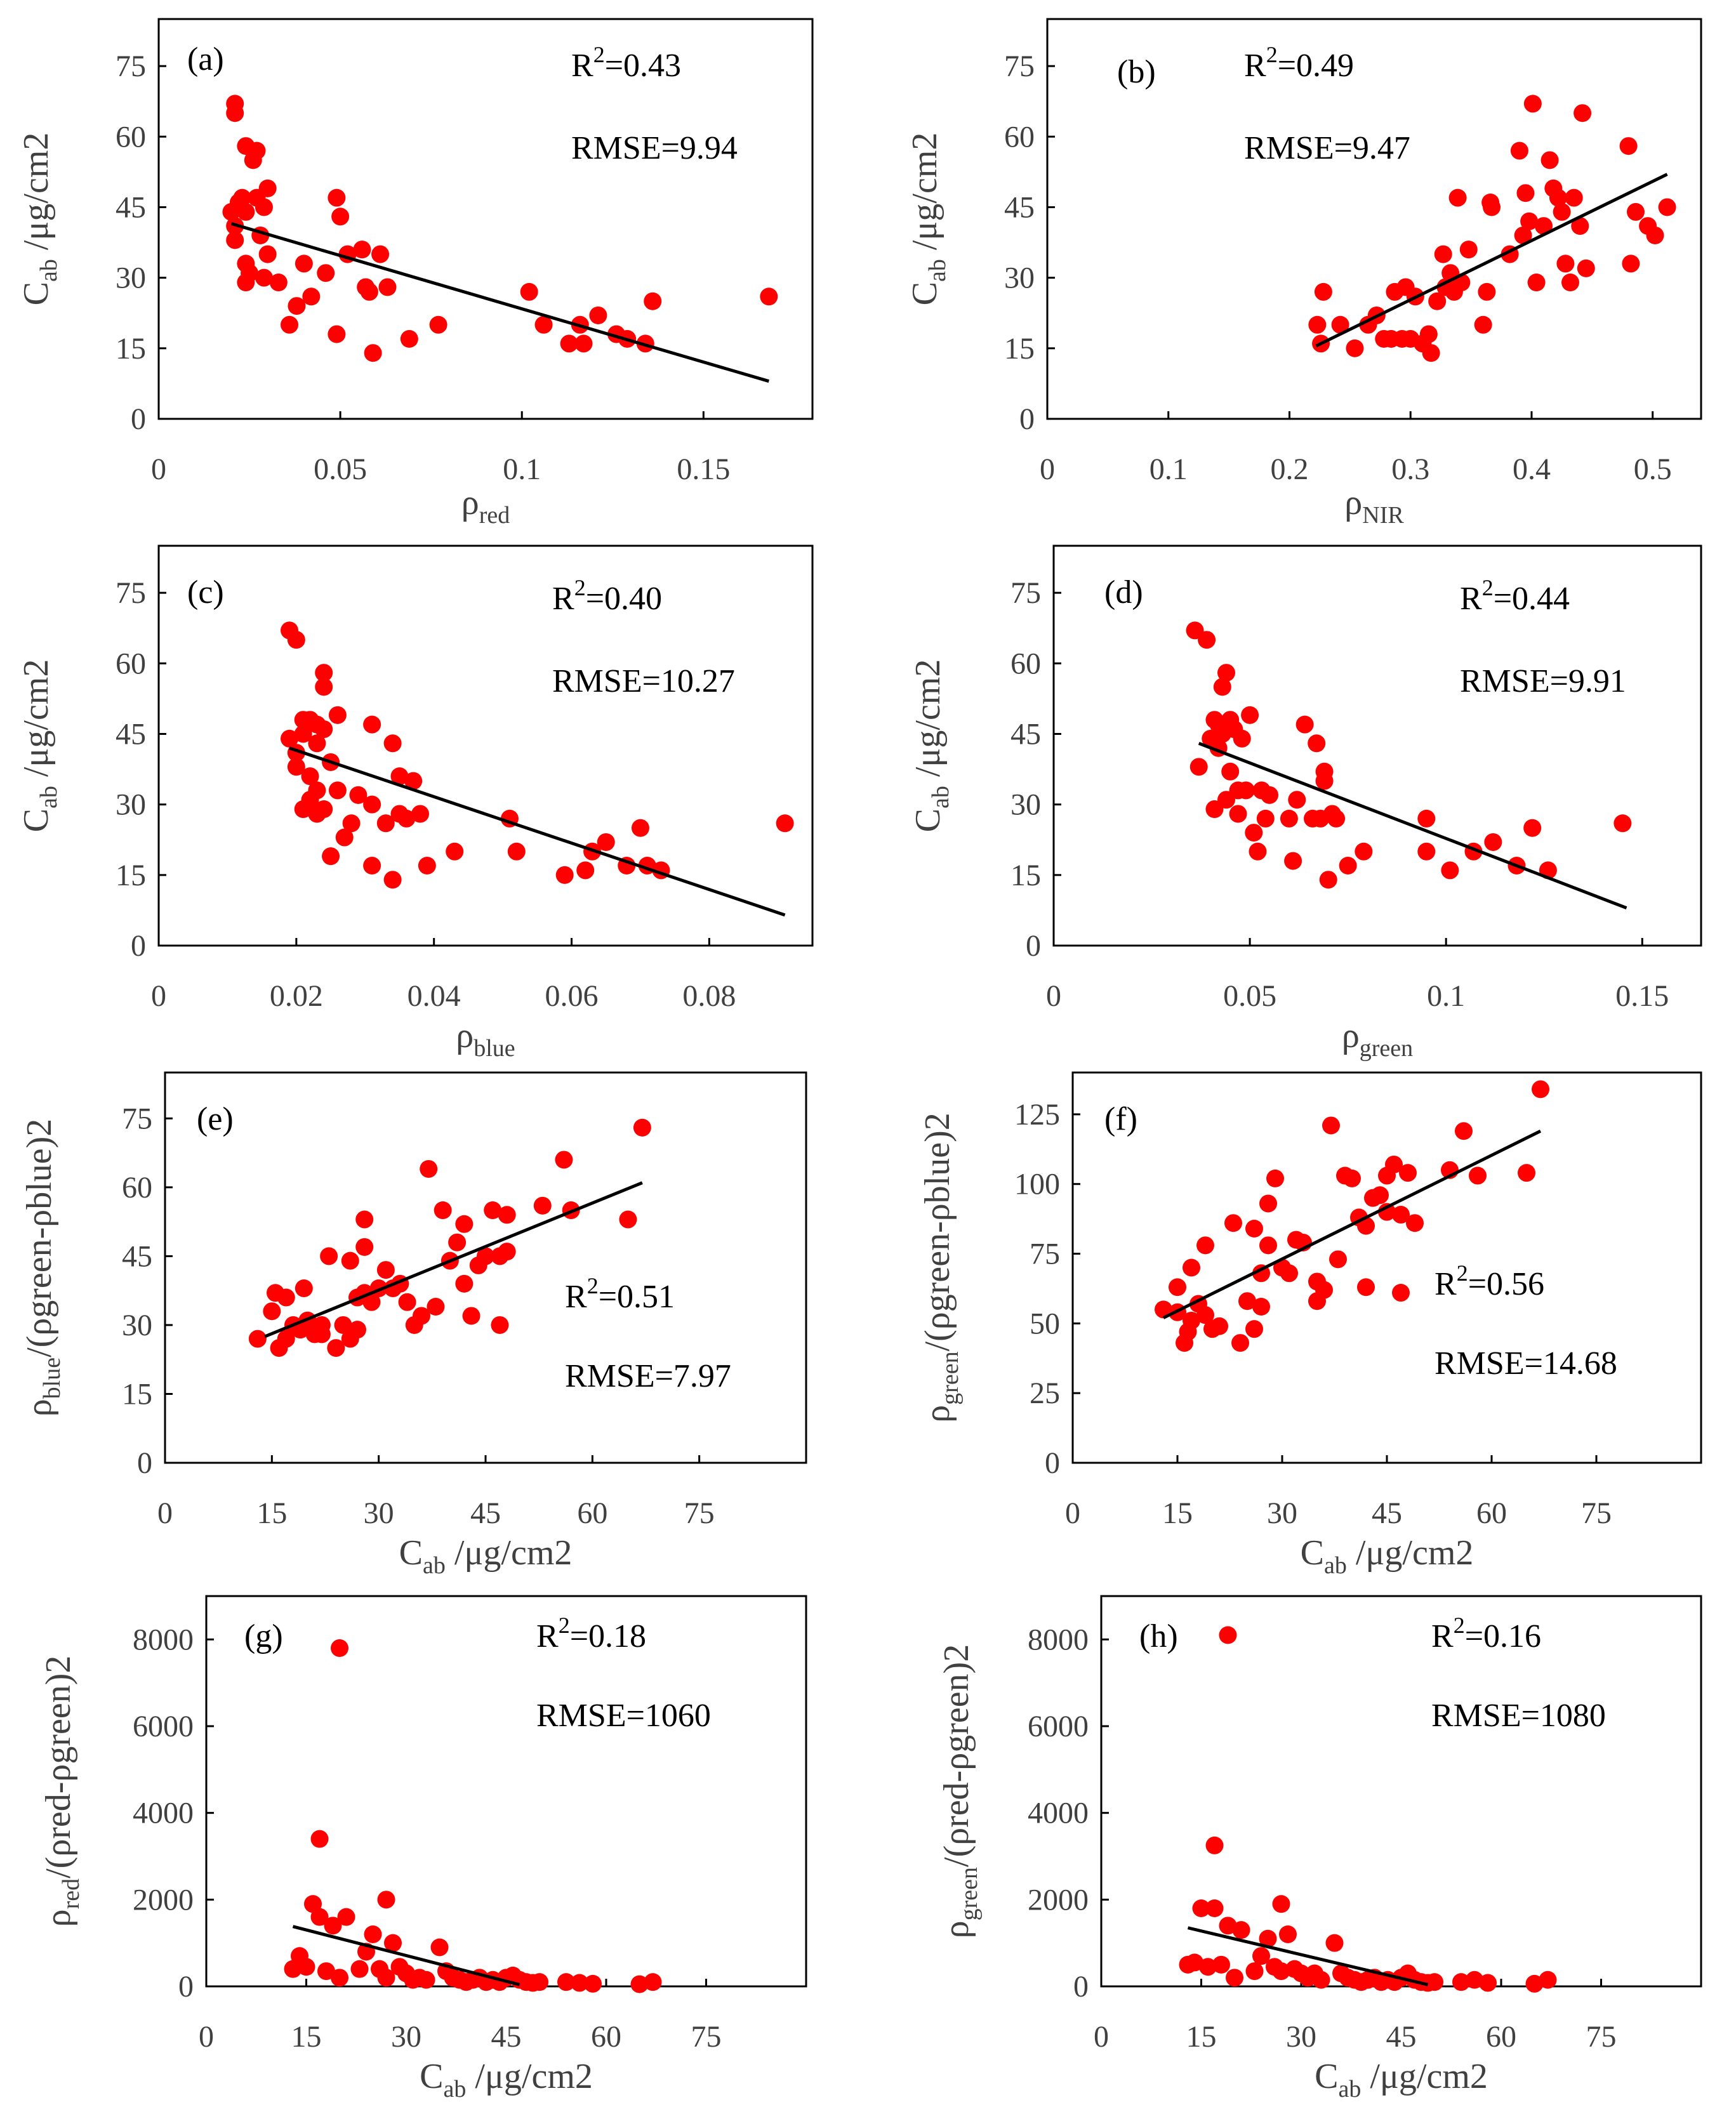  Describe the element at coordinates (1653, 469) in the screenshot. I see `x-tick-label: 0.5` at that location.